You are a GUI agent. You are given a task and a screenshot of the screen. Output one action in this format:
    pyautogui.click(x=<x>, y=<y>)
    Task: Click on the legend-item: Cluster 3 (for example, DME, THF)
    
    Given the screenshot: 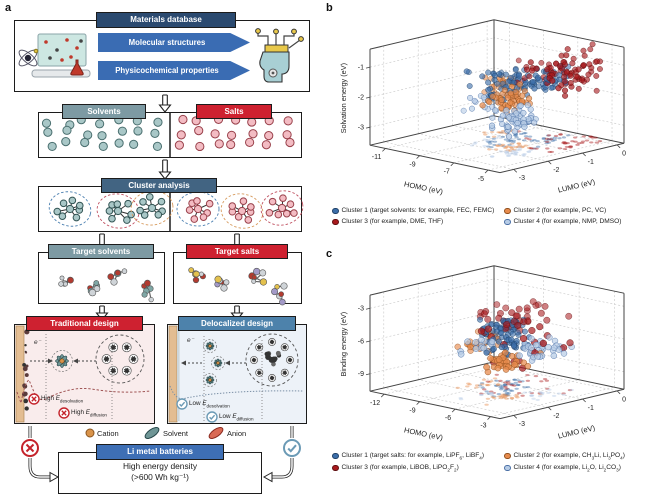 What is the action you would take?
    pyautogui.click(x=416, y=222)
    